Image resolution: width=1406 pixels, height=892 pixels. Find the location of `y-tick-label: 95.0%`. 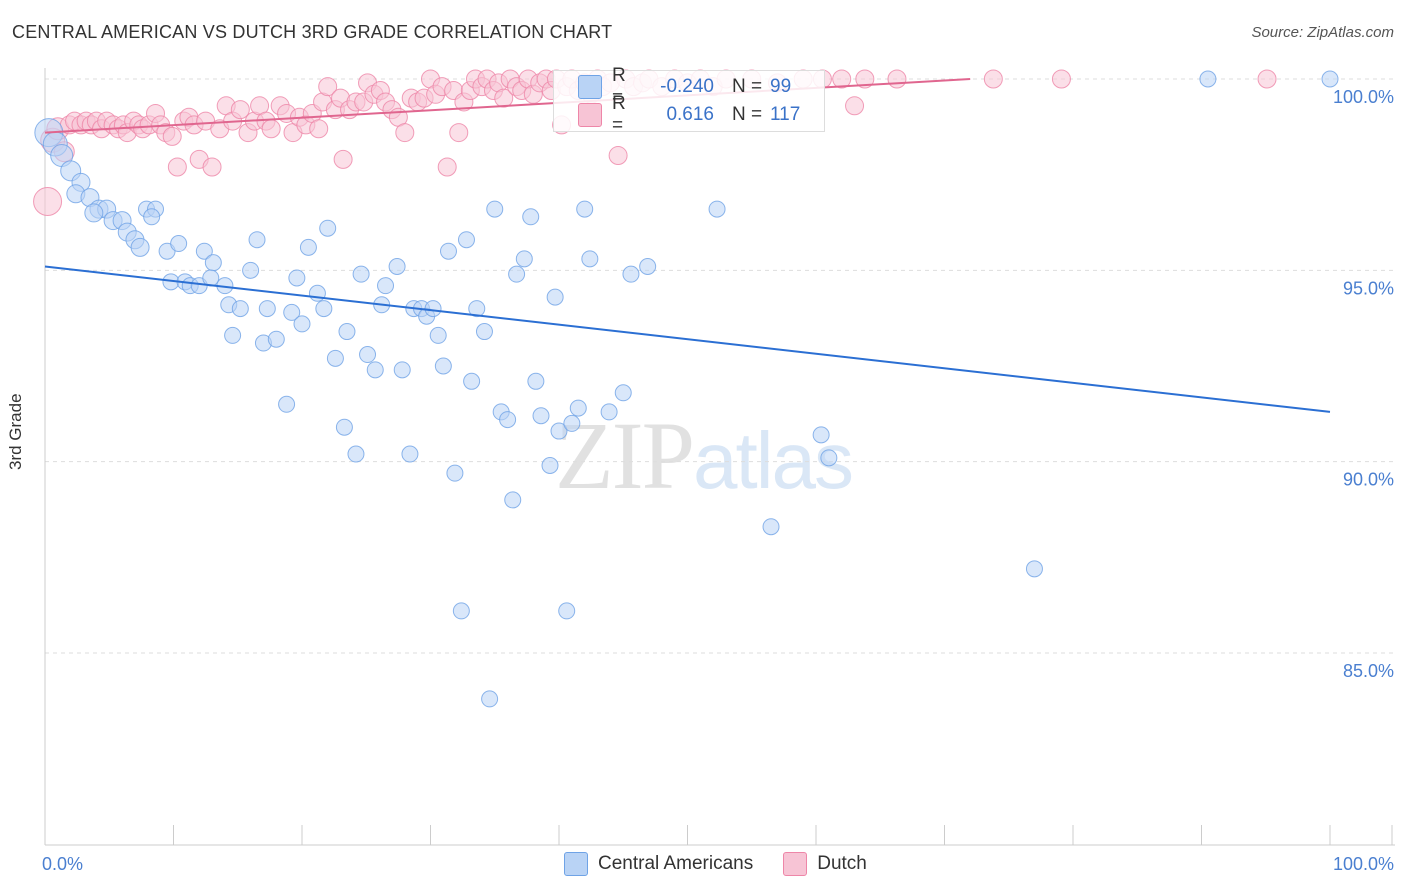

y-tick-label: 95.0% is located at coordinates (1368, 288).